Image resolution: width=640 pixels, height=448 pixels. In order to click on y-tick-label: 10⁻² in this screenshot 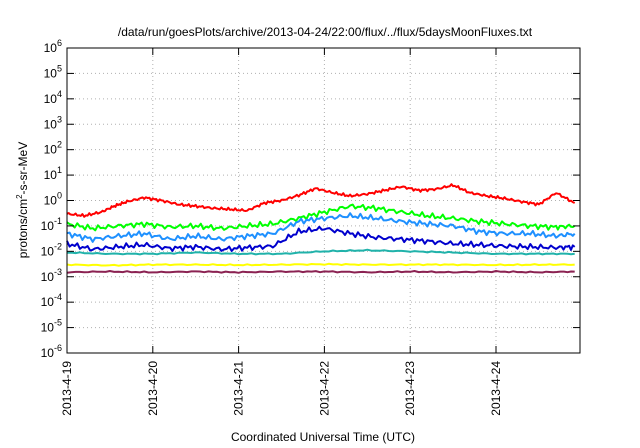, I will do `click(51, 249)`.